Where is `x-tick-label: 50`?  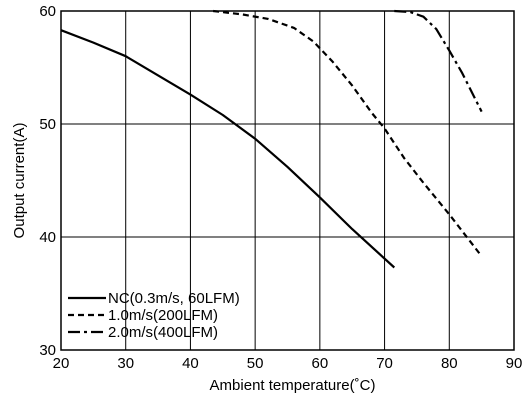 x-tick-label: 50 is located at coordinates (255, 363).